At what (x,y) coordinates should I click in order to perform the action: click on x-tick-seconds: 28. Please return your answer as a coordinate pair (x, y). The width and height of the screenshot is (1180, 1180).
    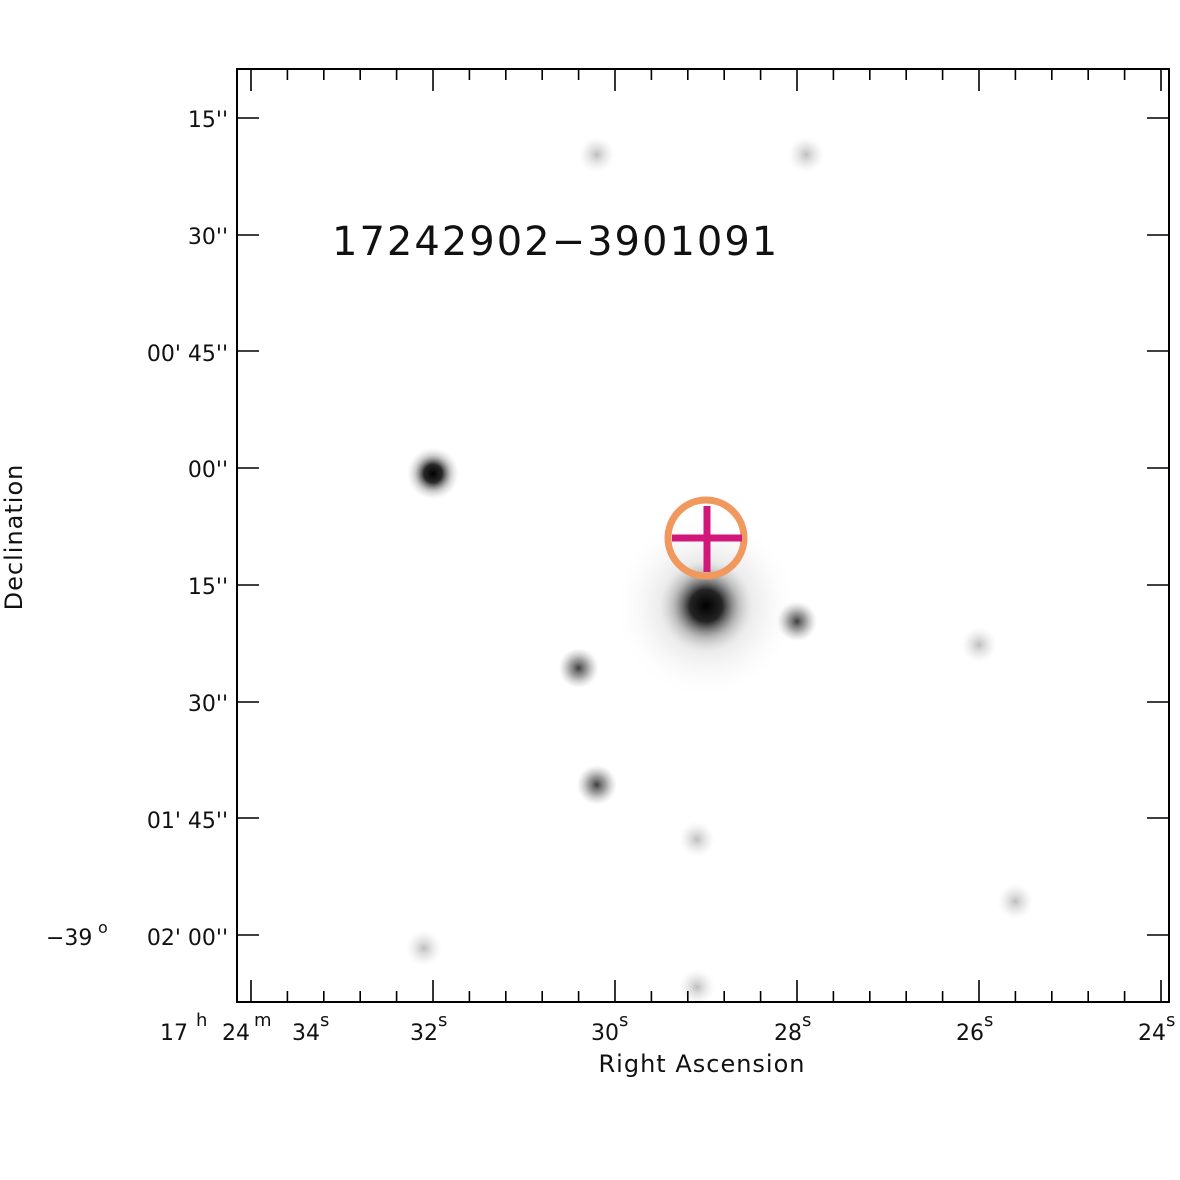
    Looking at the image, I should click on (788, 1033).